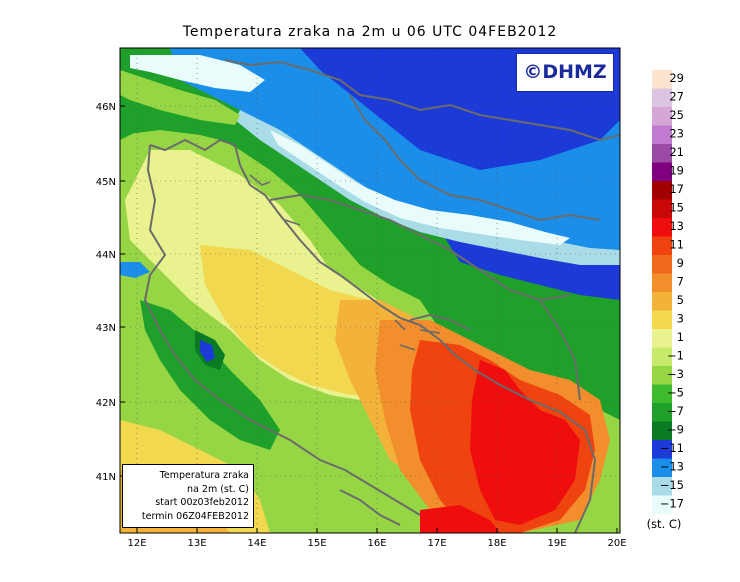  What do you see at coordinates (180, 97) in the screenshot?
I see `nw-lightgreen-area` at bounding box center [180, 97].